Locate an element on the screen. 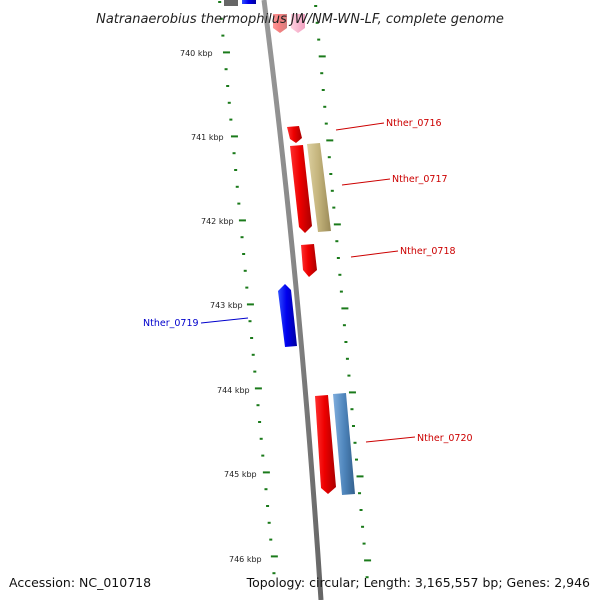  genome-backbone is located at coordinates (292, 300).